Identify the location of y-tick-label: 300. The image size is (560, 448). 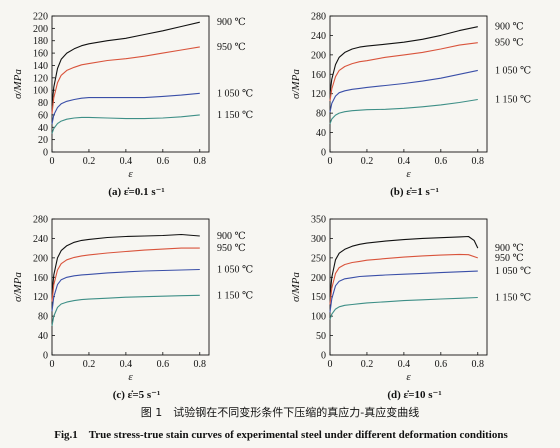
(318, 239).